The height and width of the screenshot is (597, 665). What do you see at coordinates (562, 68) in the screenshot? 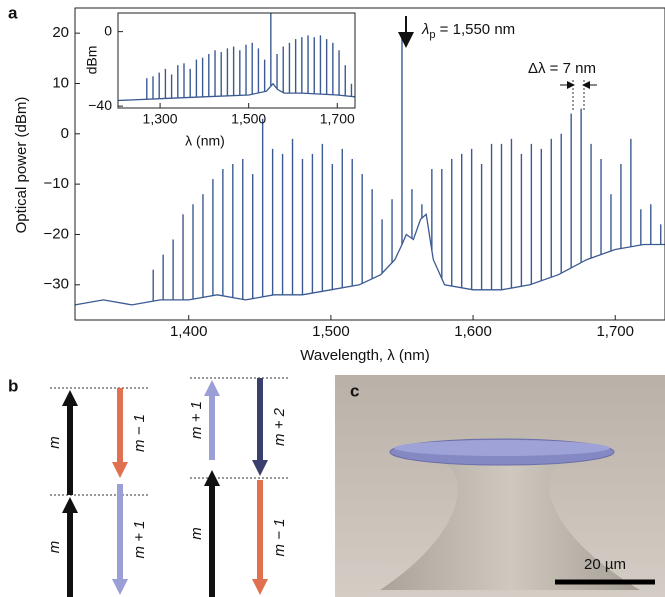
I see `spacing-label: Δλ = 7 nm` at bounding box center [562, 68].